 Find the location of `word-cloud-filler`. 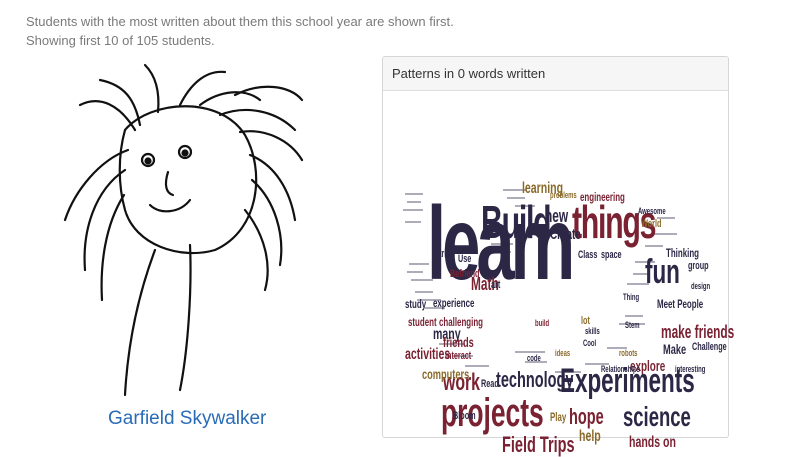

word-cloud-filler is located at coordinates (540, 281).